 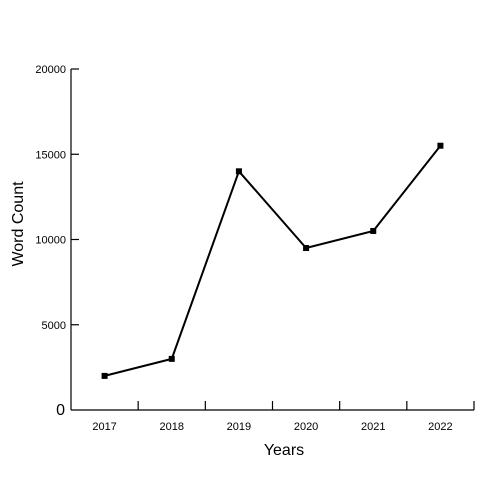 What do you see at coordinates (440, 427) in the screenshot?
I see `x-tick-label: 2022` at bounding box center [440, 427].